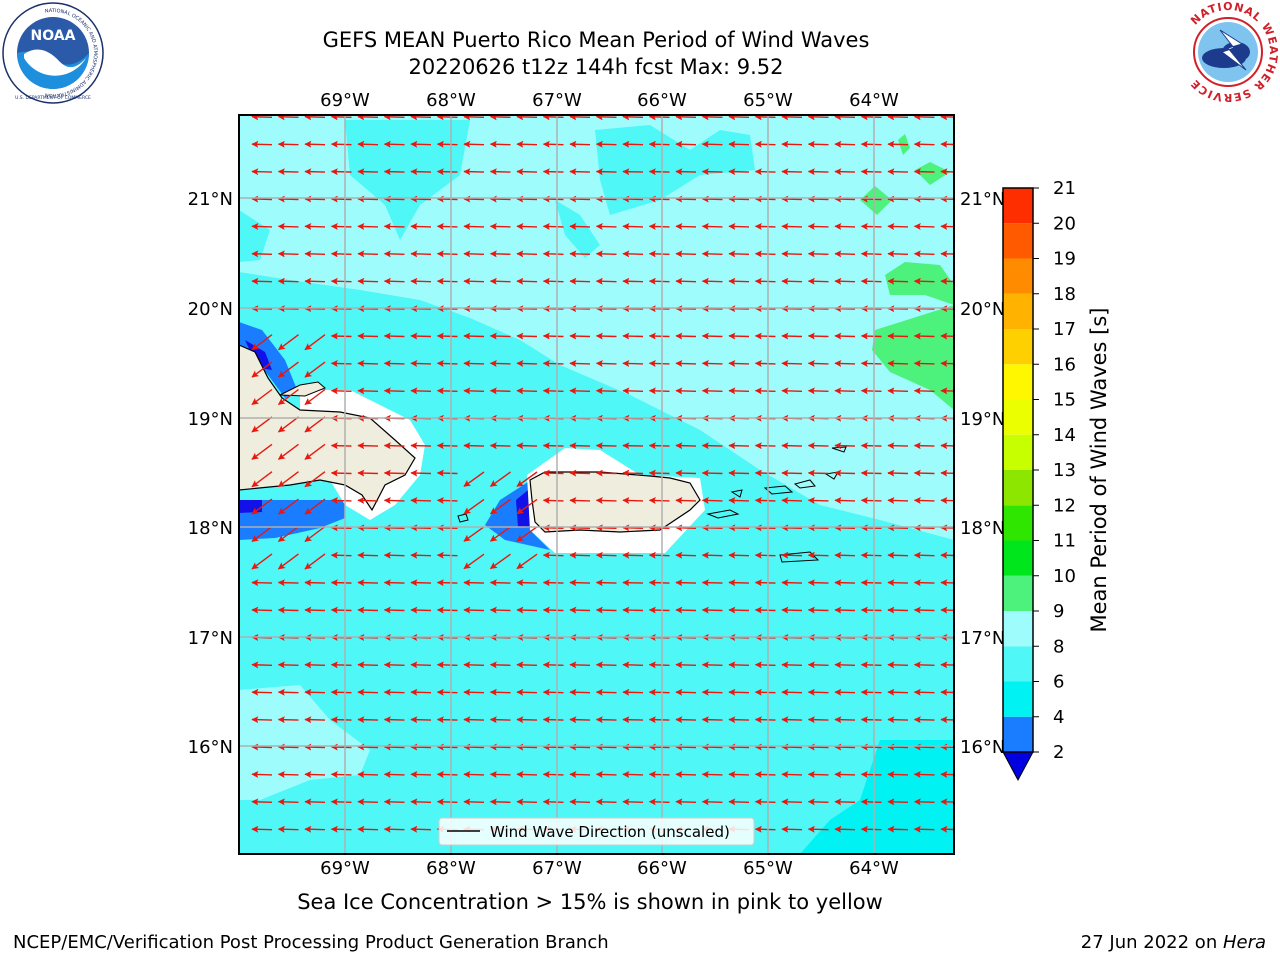 The width and height of the screenshot is (1280, 960). What do you see at coordinates (268, 360) in the screenshot?
I see `wave-period-2-4-zone-north` at bounding box center [268, 360].